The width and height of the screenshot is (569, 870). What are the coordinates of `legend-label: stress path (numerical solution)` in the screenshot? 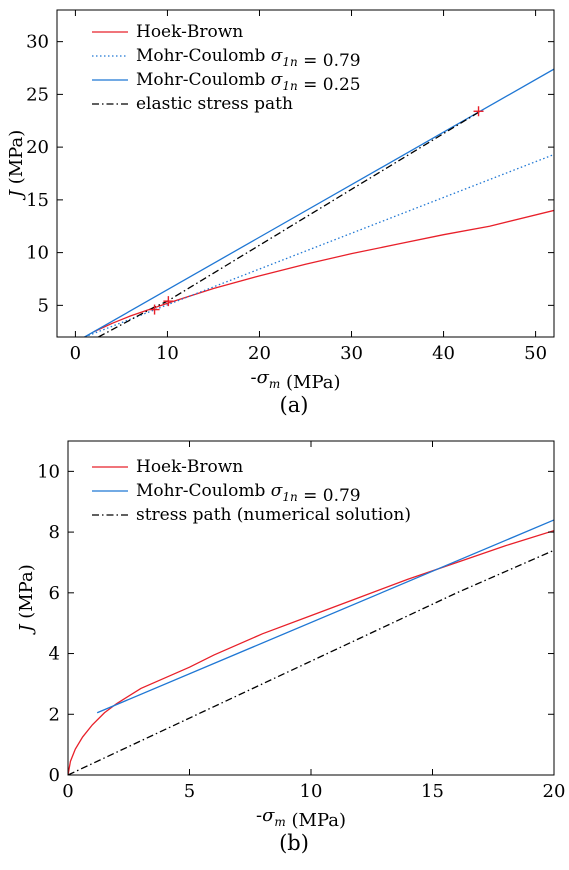 It's located at (273, 515).